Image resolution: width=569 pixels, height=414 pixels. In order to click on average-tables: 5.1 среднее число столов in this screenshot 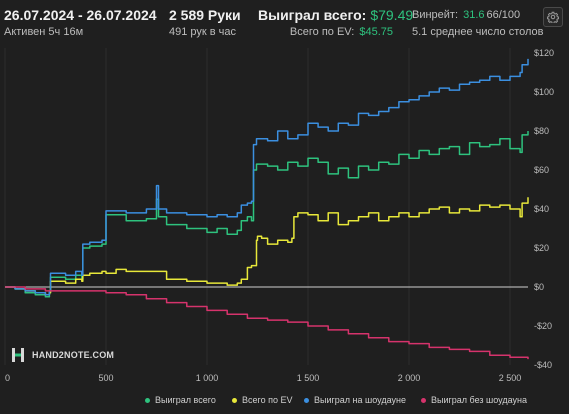, I will do `click(478, 32)`.